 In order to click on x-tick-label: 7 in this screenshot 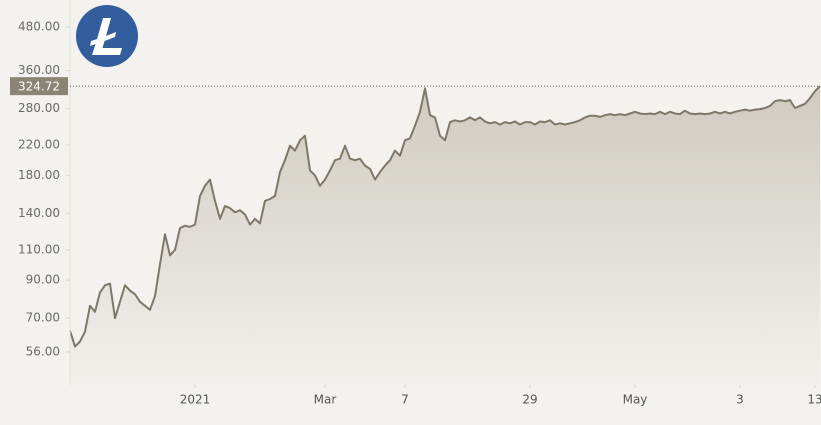, I will do `click(405, 400)`.